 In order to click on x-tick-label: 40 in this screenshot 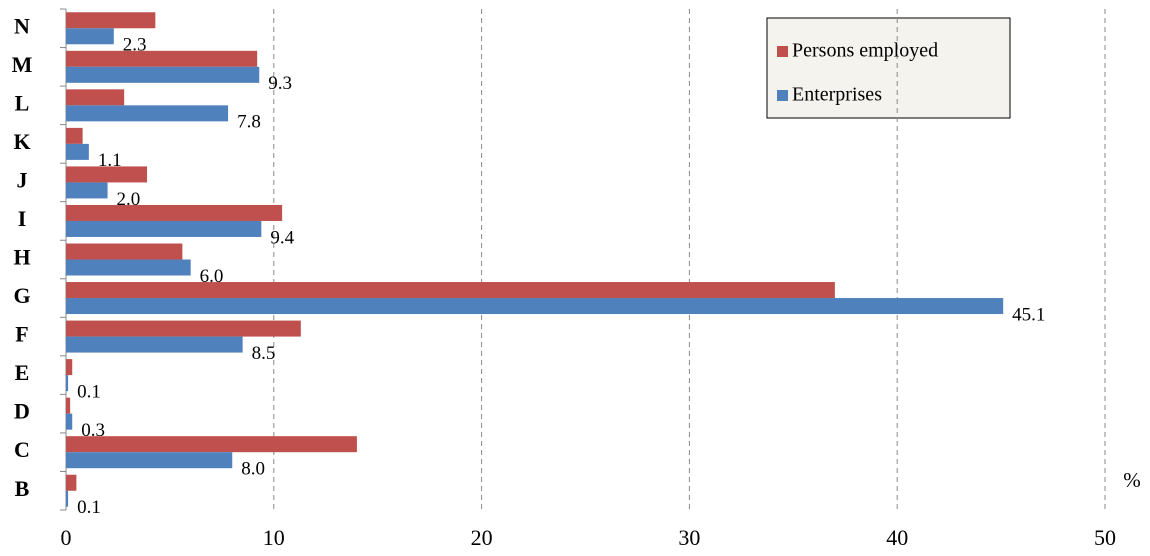, I will do `click(897, 537)`.